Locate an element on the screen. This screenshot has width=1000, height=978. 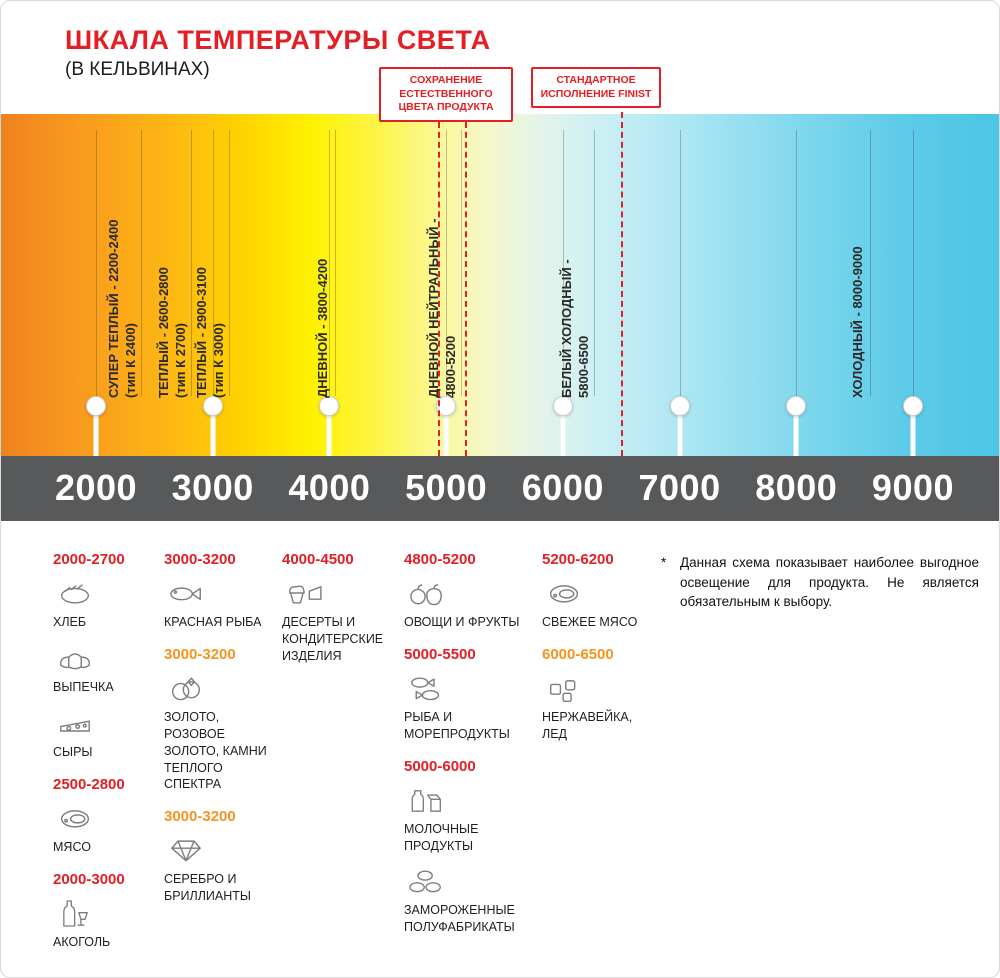
zone-label-line: ТЕПЛЫЙ - 2600-2800 is located at coordinates (163, 332).